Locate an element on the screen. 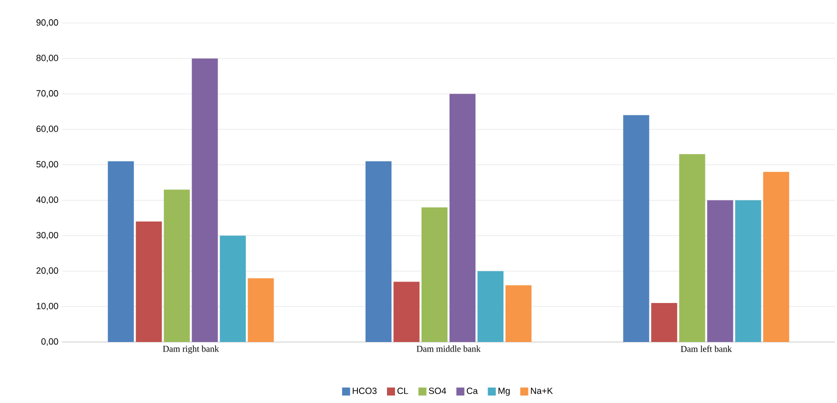 This screenshot has height=403, width=837. y-tick-label: 90,00 is located at coordinates (47, 23).